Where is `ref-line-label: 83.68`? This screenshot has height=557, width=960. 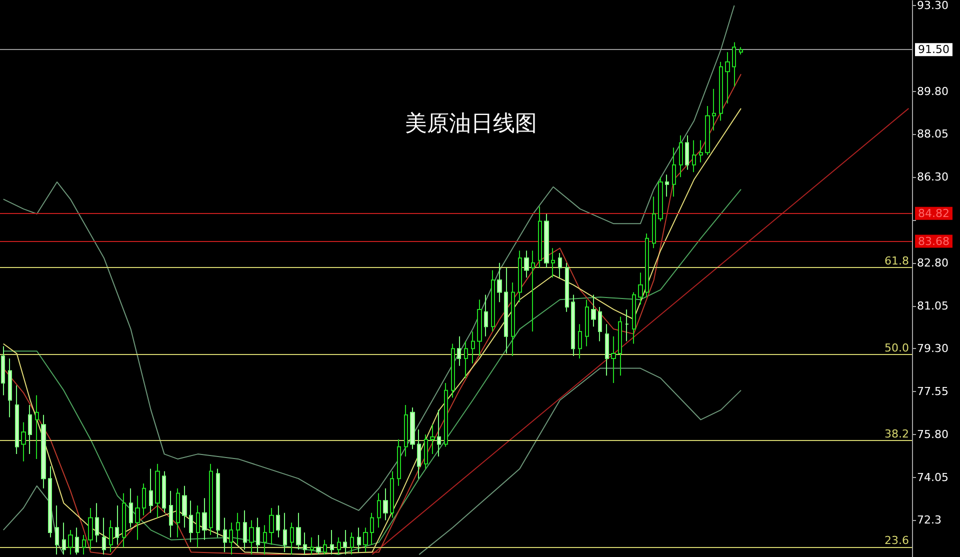 ref-line-label: 83.68 is located at coordinates (934, 241).